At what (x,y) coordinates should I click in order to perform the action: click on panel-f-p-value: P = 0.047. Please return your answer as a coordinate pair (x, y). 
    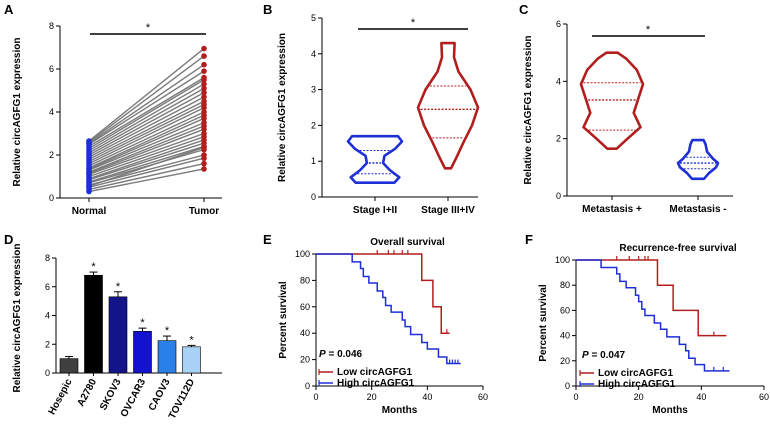
    Looking at the image, I should click on (604, 355).